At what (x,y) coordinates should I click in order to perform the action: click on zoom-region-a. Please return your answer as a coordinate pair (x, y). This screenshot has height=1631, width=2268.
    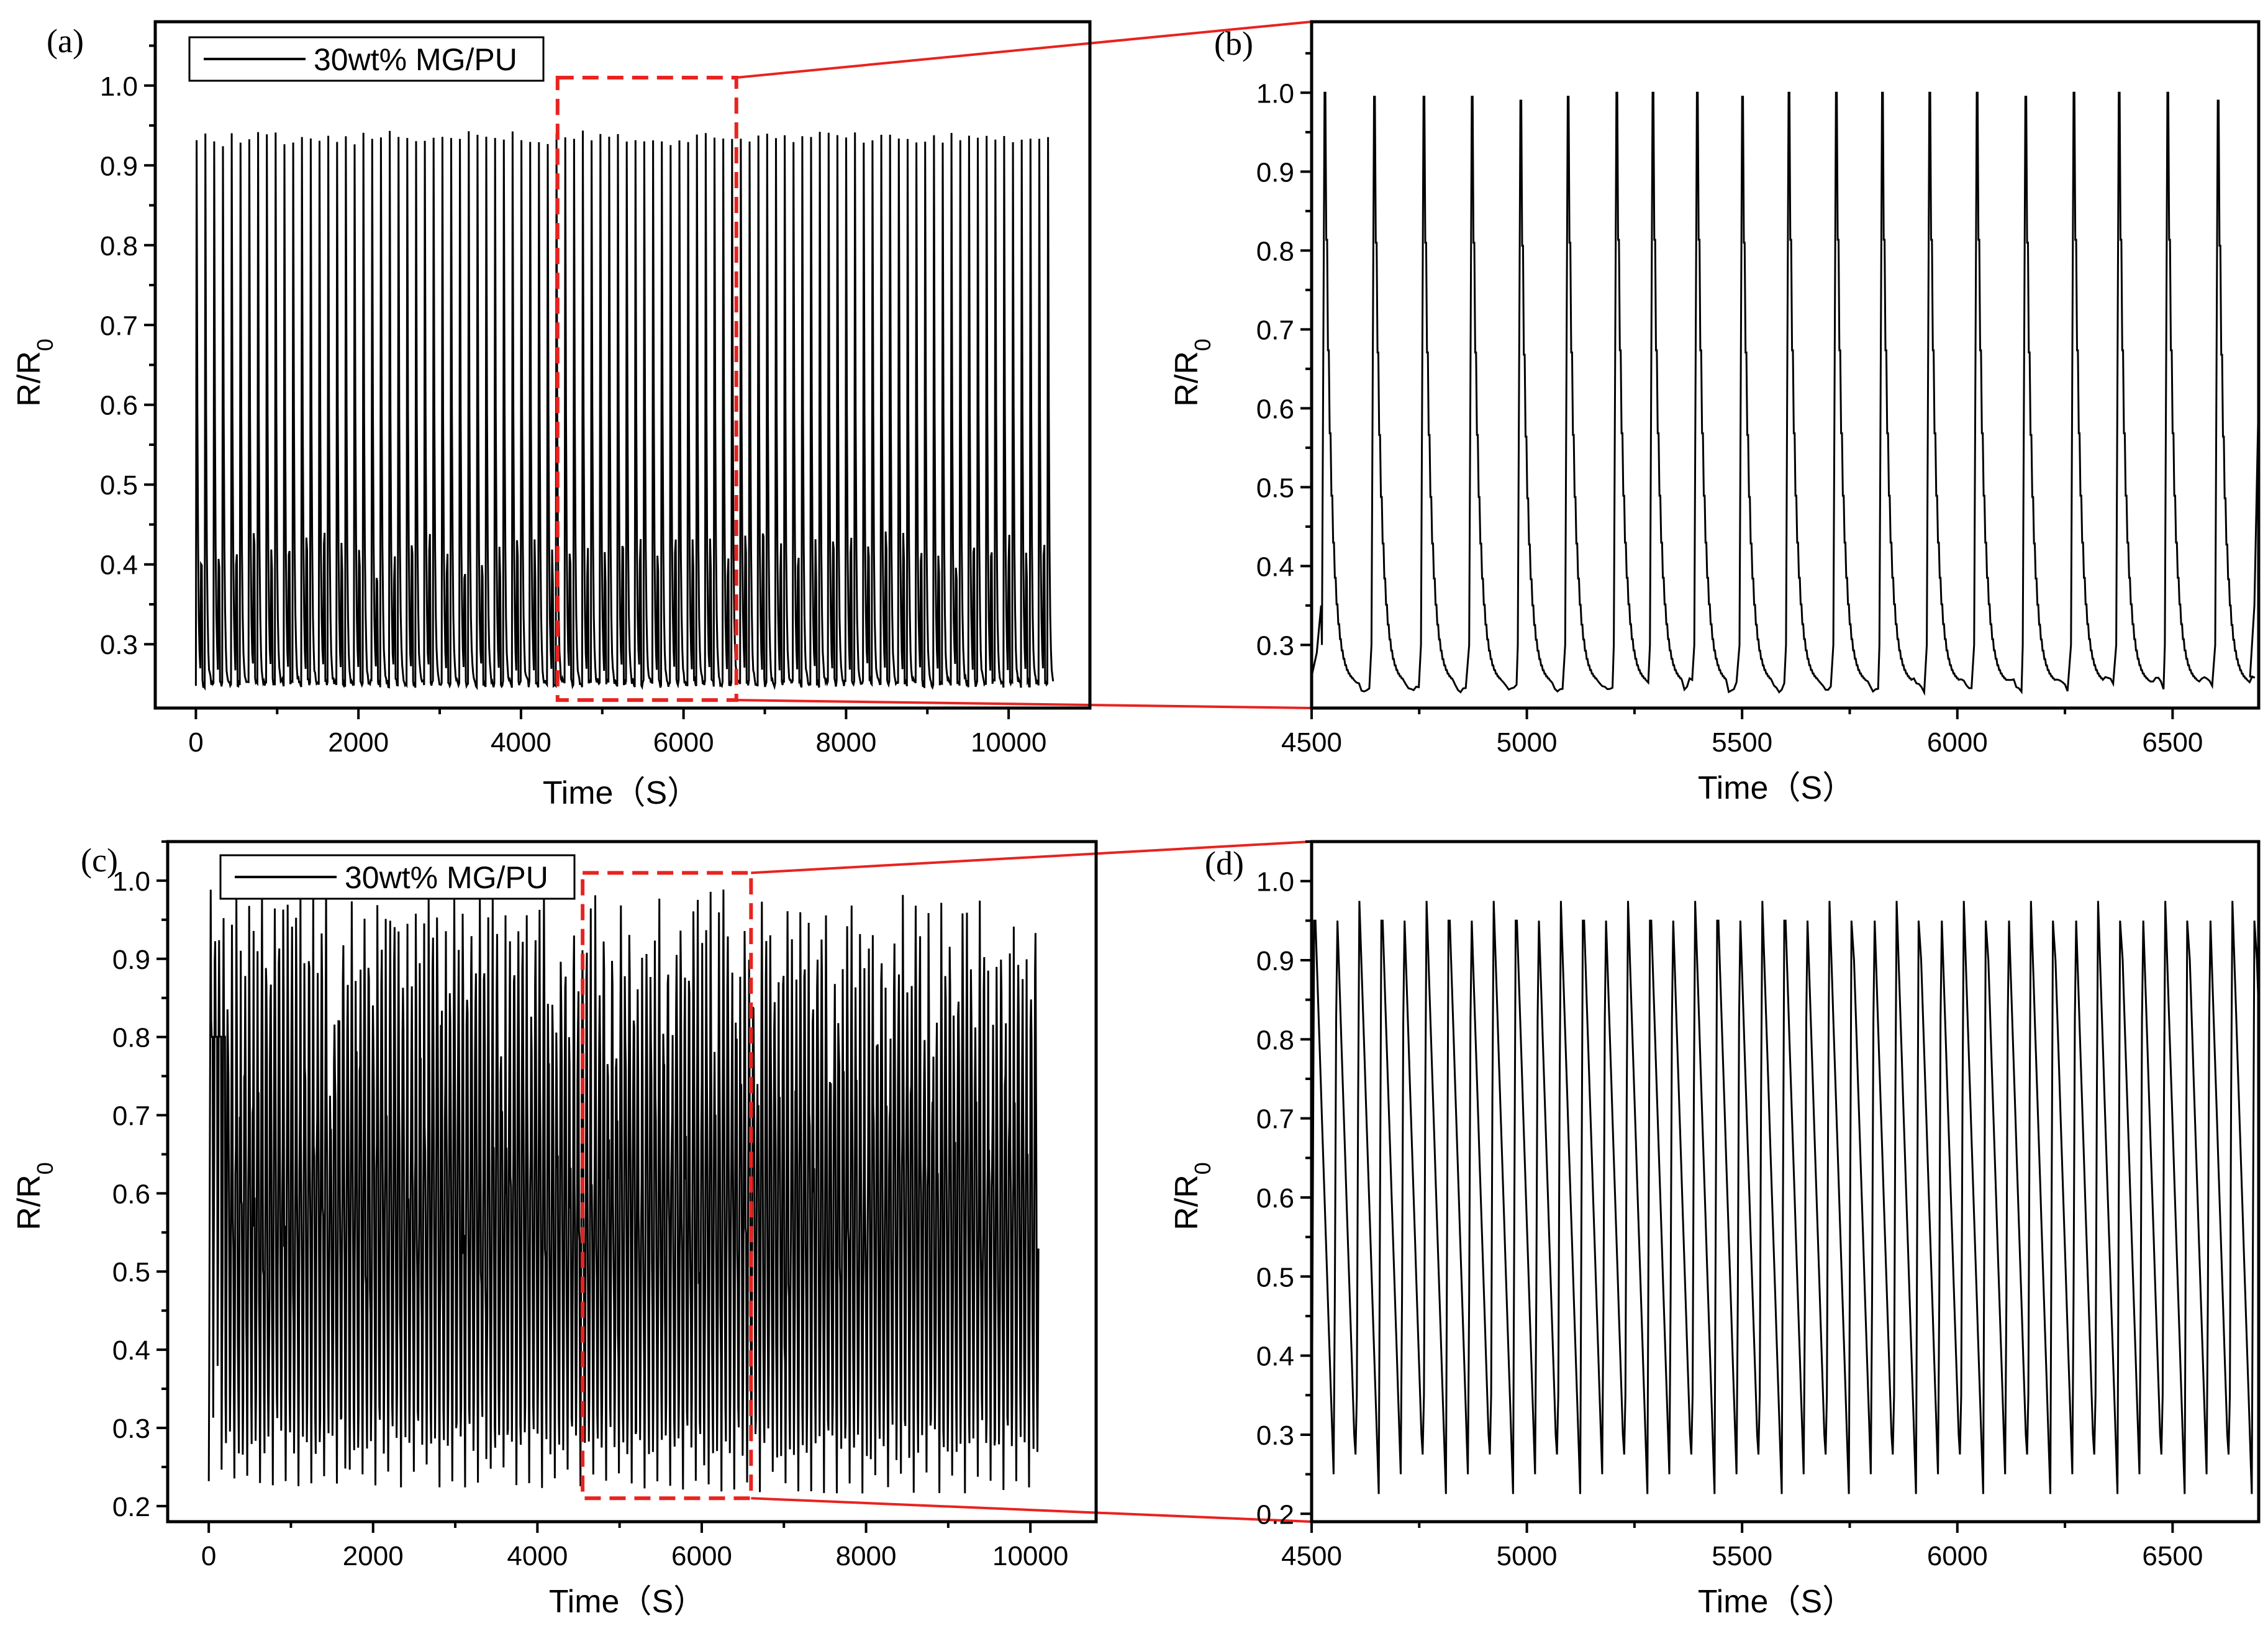
    Looking at the image, I should click on (646, 389).